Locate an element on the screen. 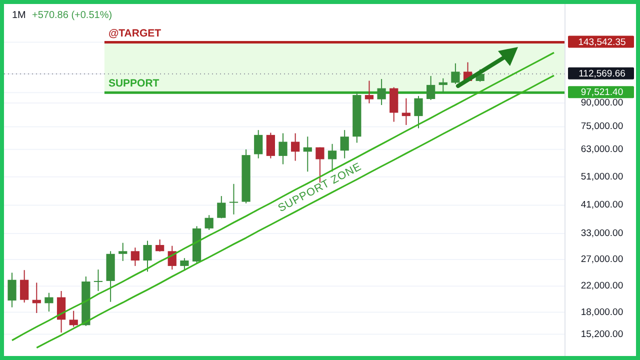 This screenshot has width=640, height=360. y-tick-label: 22,000.00 is located at coordinates (602, 286).